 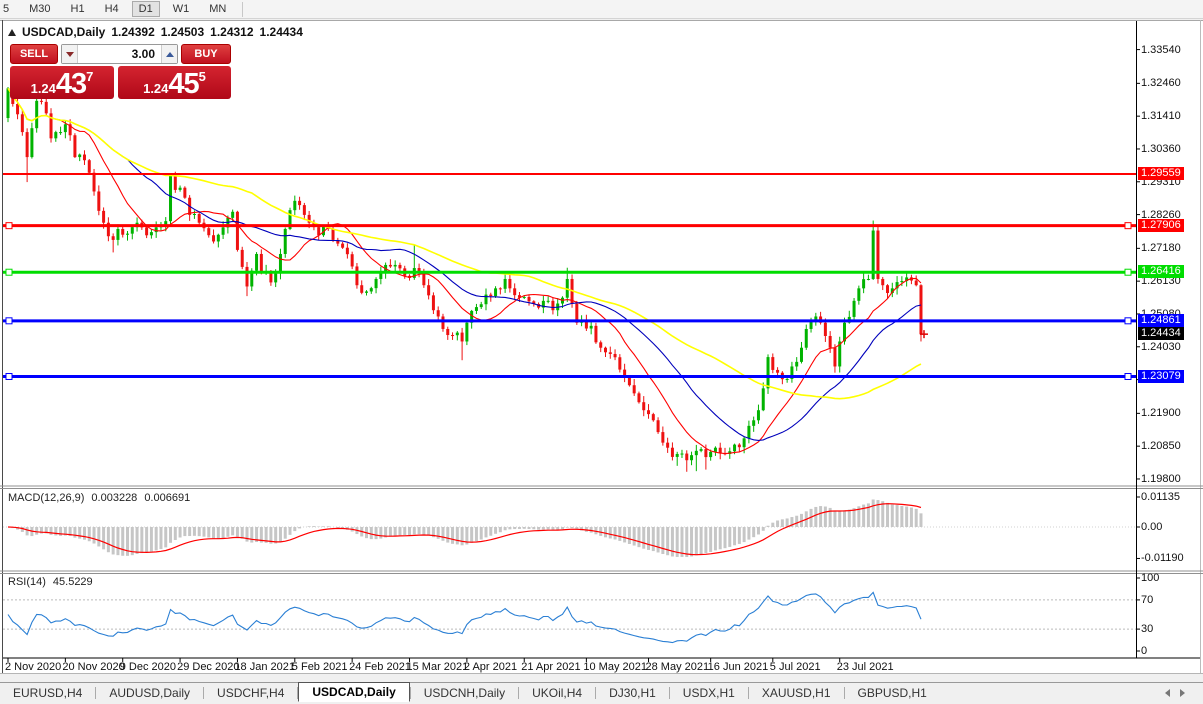 What do you see at coordinates (114, 498) in the screenshot?
I see `macd-main-value: 0.003228` at bounding box center [114, 498].